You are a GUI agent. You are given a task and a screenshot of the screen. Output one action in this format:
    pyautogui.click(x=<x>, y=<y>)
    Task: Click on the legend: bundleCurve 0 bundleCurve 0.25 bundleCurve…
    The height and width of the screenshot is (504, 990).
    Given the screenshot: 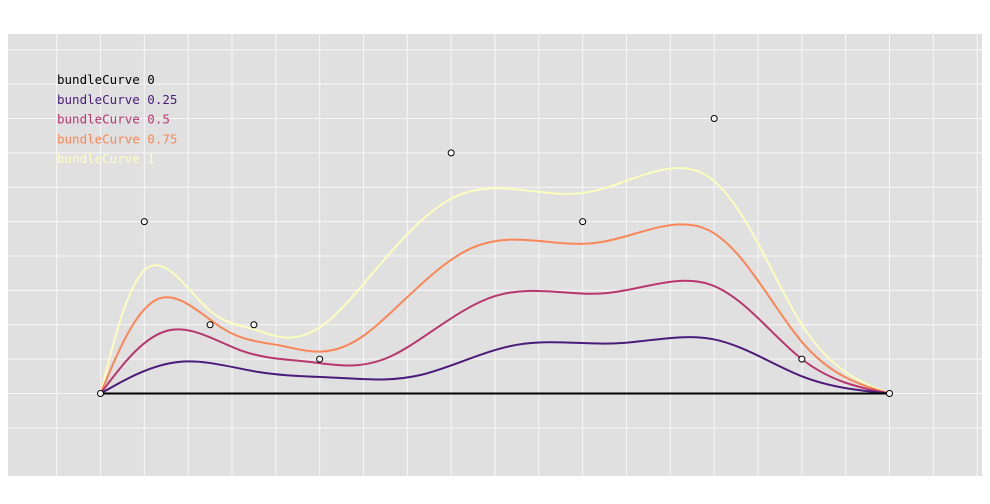 What is the action you would take?
    pyautogui.click(x=117, y=119)
    